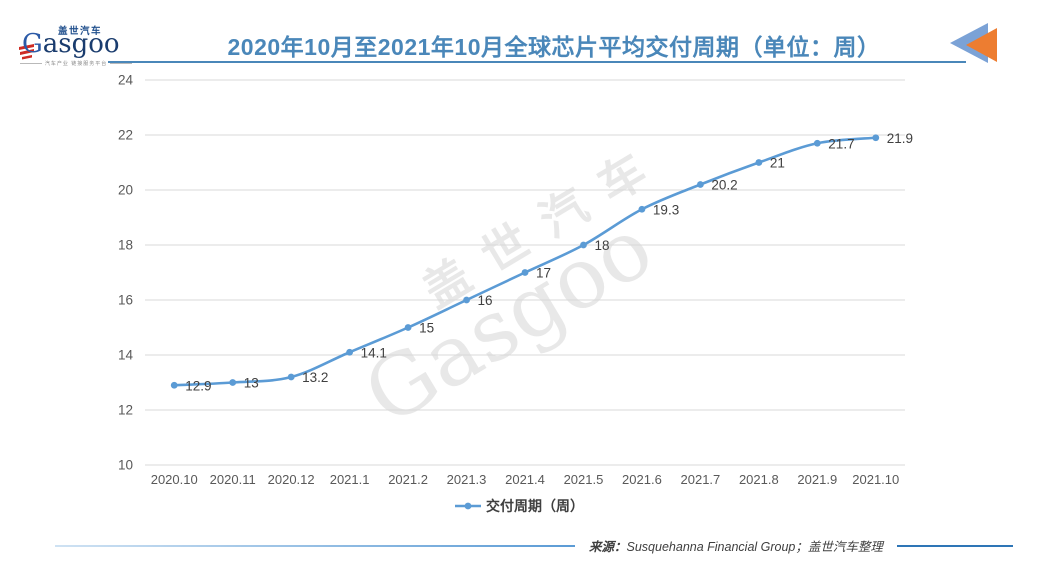 This screenshot has height=562, width=1038. I want to click on footer-left-rule, so click(315, 545).